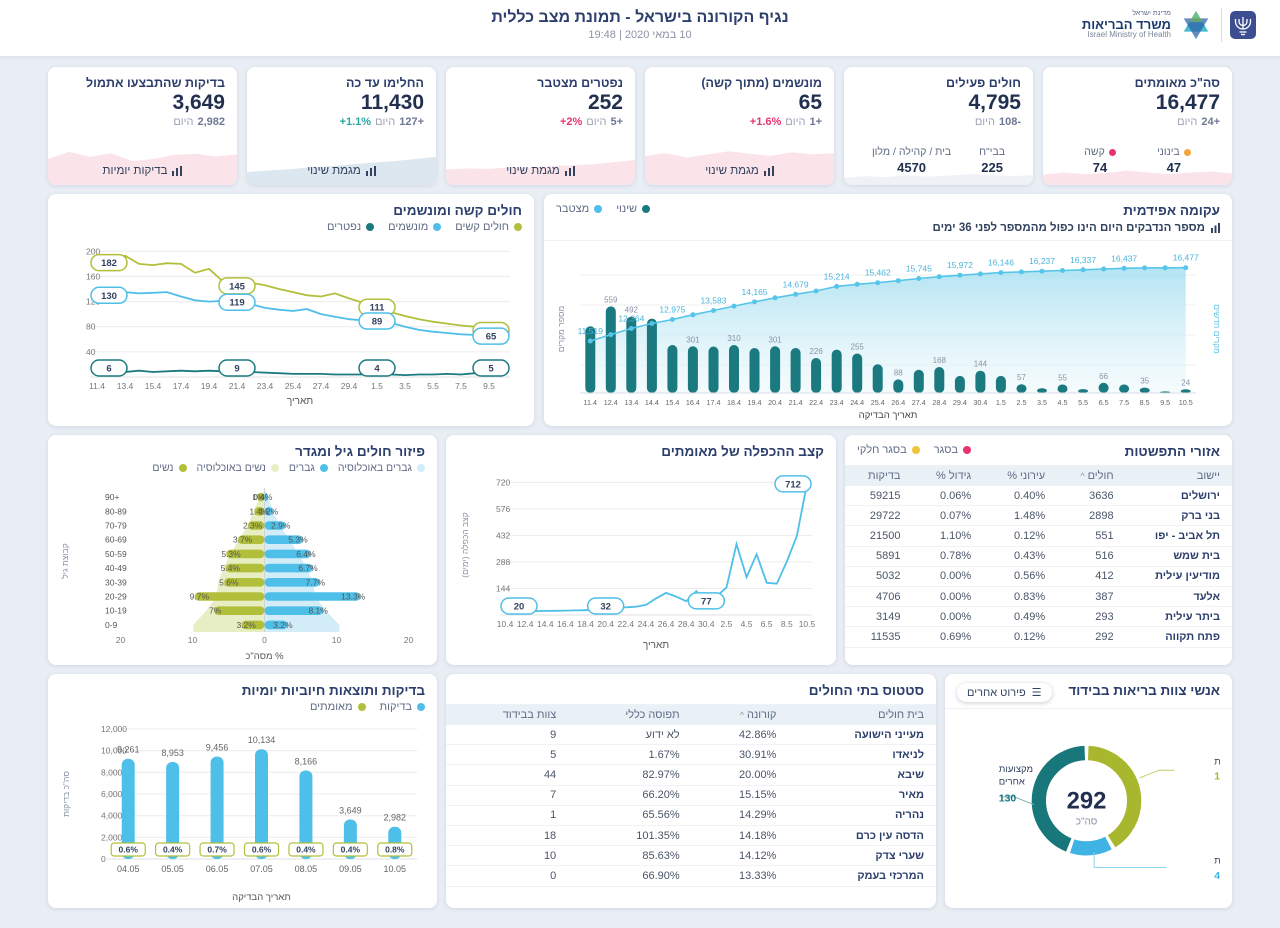 This screenshot has width=1280, height=928. Describe the element at coordinates (1091, 597) in the screenshot. I see `value-cell: 387` at that location.